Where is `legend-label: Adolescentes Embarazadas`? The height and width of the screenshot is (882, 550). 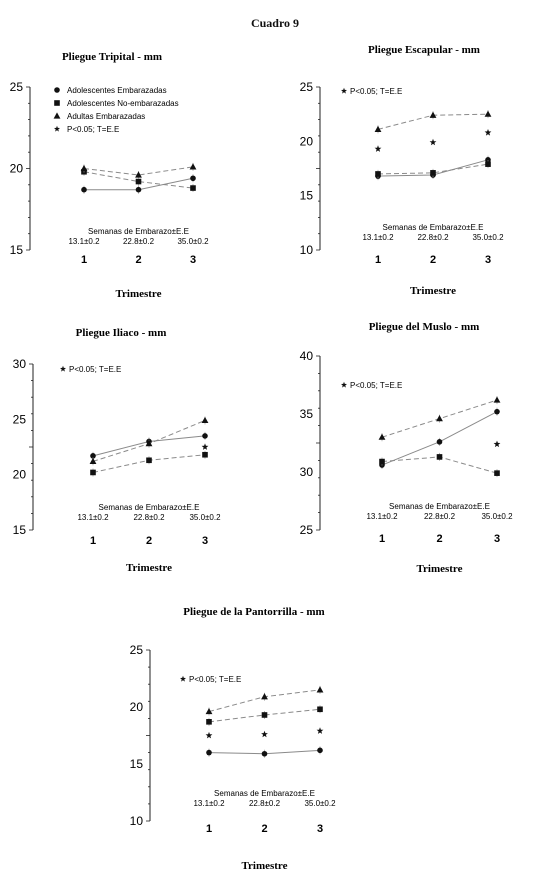
legend-label: Adolescentes Embarazadas is located at coordinates (117, 90).